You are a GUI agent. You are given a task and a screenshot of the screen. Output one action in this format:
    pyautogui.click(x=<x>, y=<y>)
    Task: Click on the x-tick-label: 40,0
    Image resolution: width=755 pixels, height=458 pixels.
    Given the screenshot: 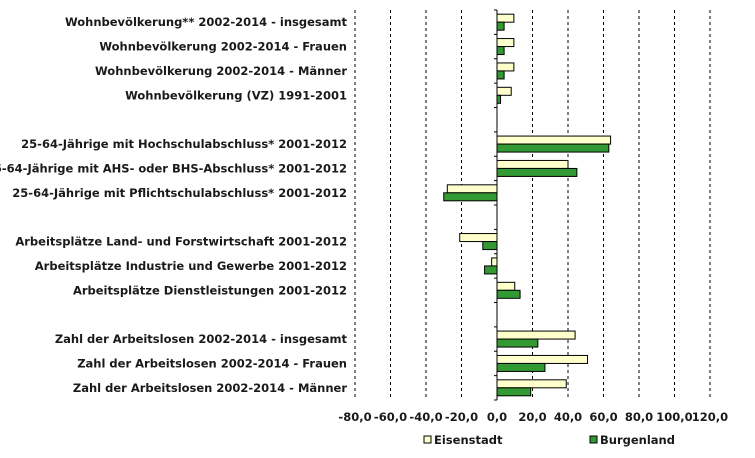 What is the action you would take?
    pyautogui.click(x=568, y=417)
    